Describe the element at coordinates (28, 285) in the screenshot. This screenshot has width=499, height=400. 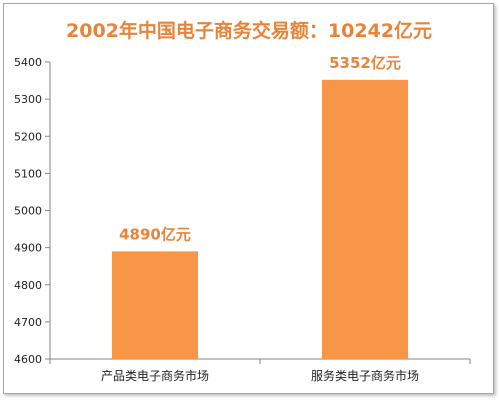
I see `y-tick-label: 4800` at that location.